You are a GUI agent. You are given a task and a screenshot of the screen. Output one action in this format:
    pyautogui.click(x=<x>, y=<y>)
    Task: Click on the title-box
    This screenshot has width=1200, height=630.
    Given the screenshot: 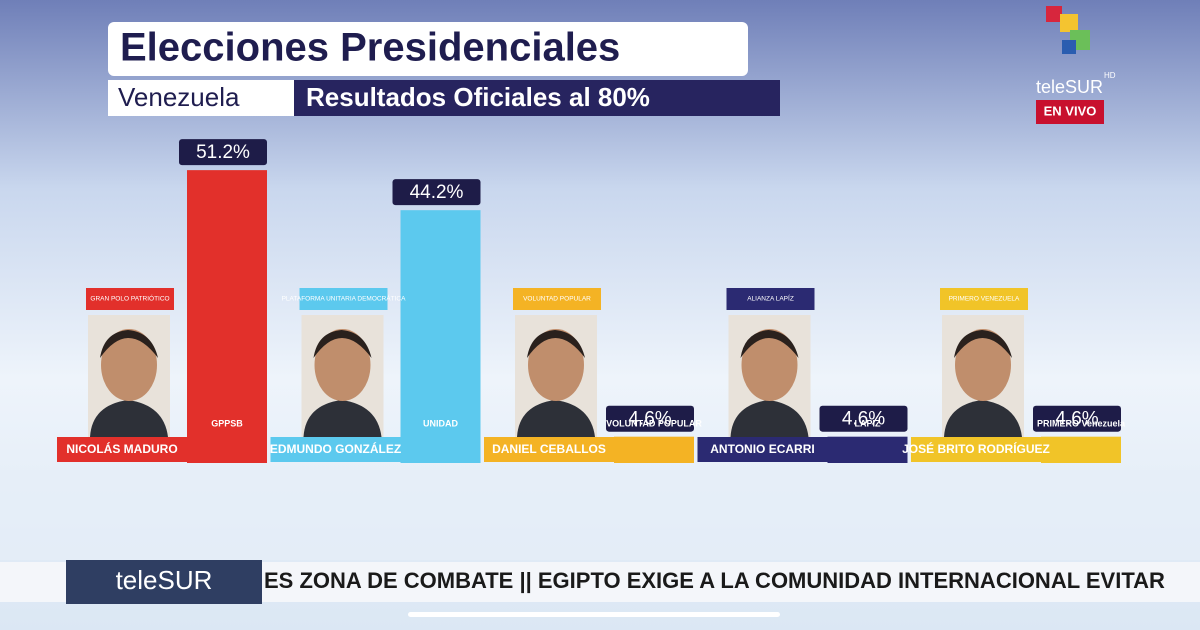 What is the action you would take?
    pyautogui.click(x=428, y=49)
    